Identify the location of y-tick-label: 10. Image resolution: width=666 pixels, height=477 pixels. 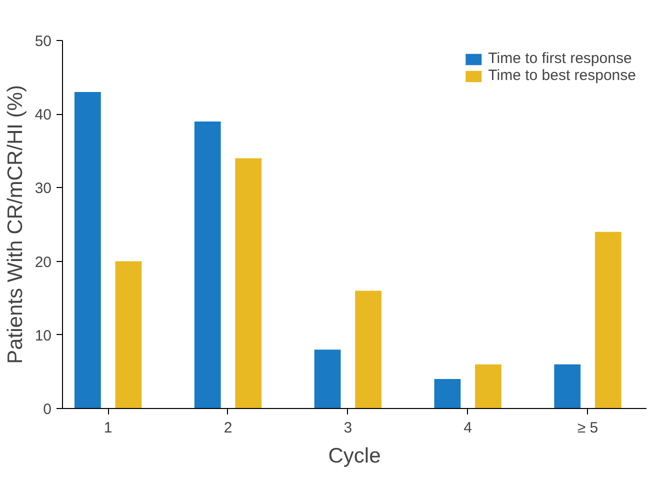
(43, 335).